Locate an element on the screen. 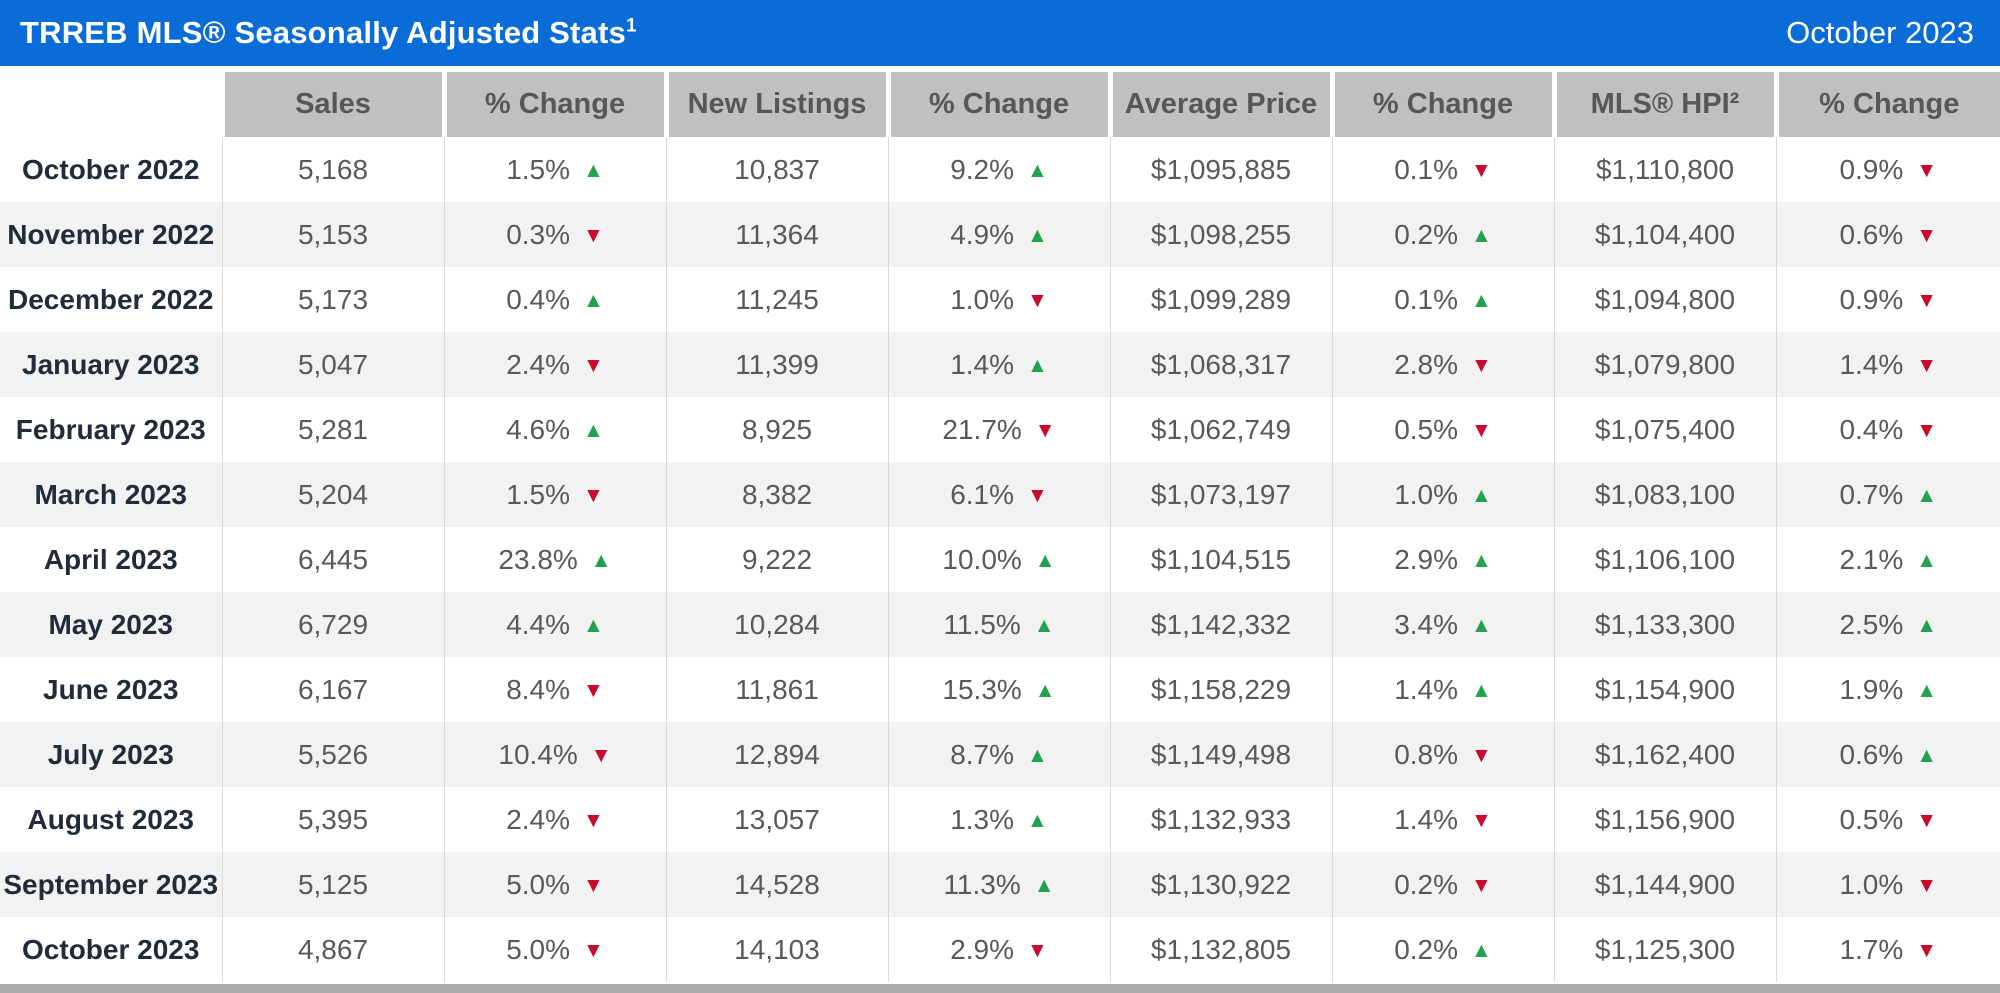 This screenshot has height=993, width=2000. mls-hpi-pct-change: 1.9% ▲ is located at coordinates (1887, 689).